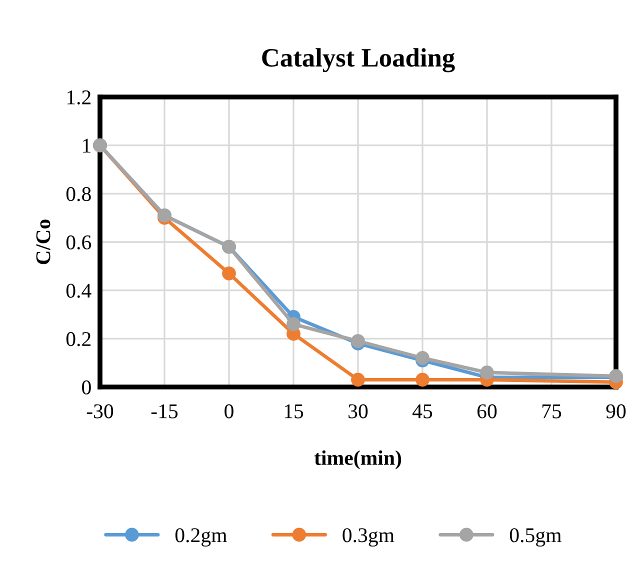  I want to click on legend-label: 0.3gm, so click(368, 537).